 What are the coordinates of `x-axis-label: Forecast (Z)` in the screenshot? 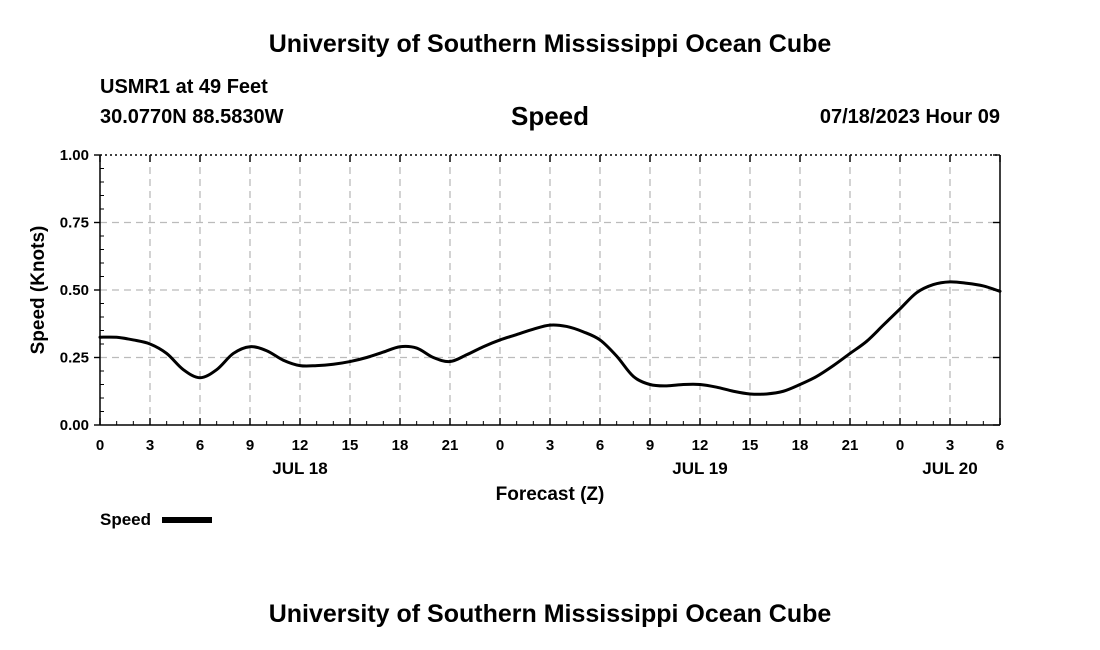 It's located at (550, 494).